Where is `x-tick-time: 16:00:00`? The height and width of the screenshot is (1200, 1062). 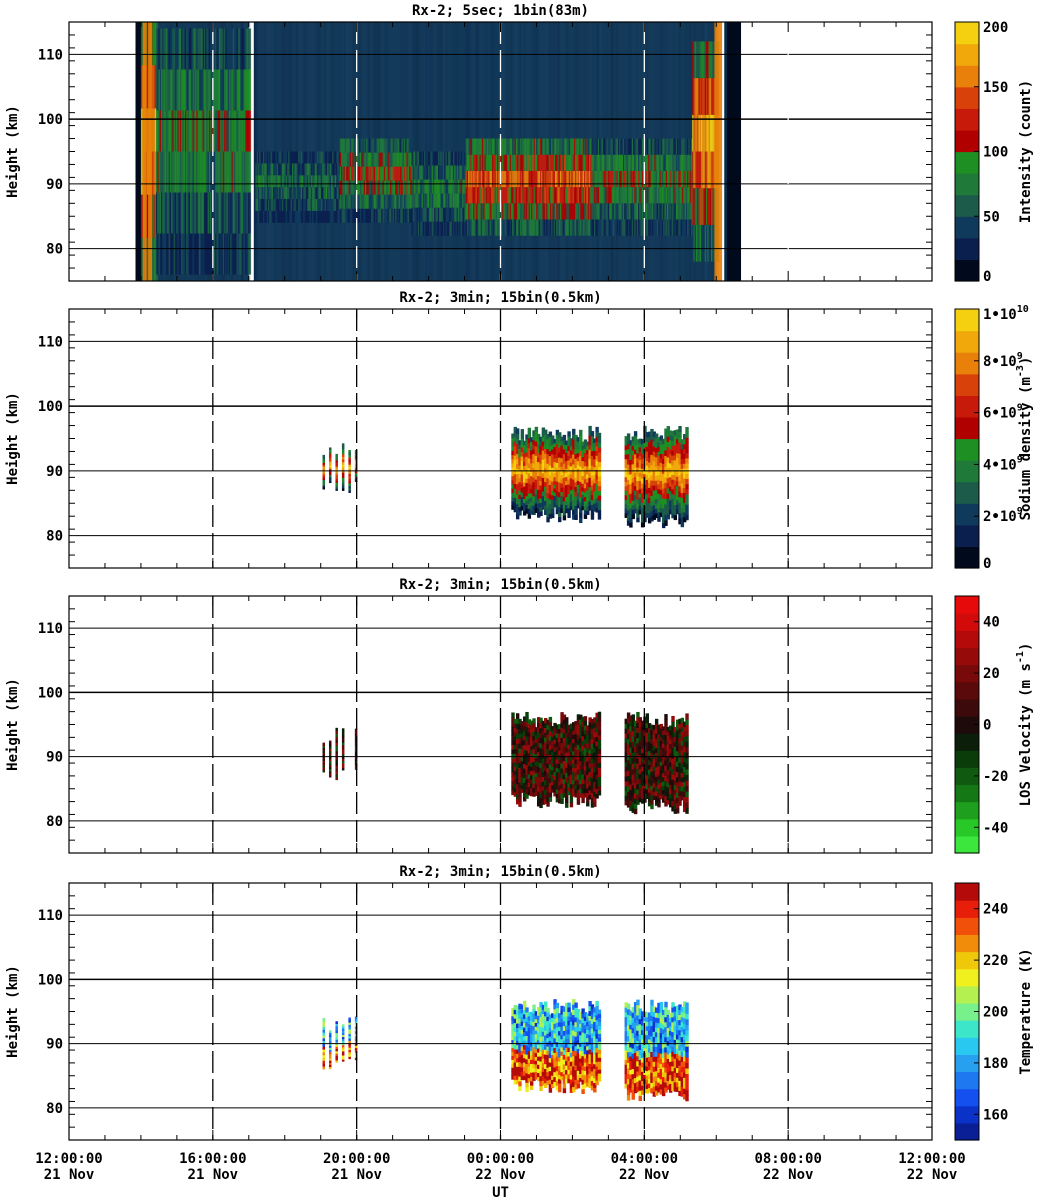 x-tick-time: 16:00:00 is located at coordinates (212, 1159).